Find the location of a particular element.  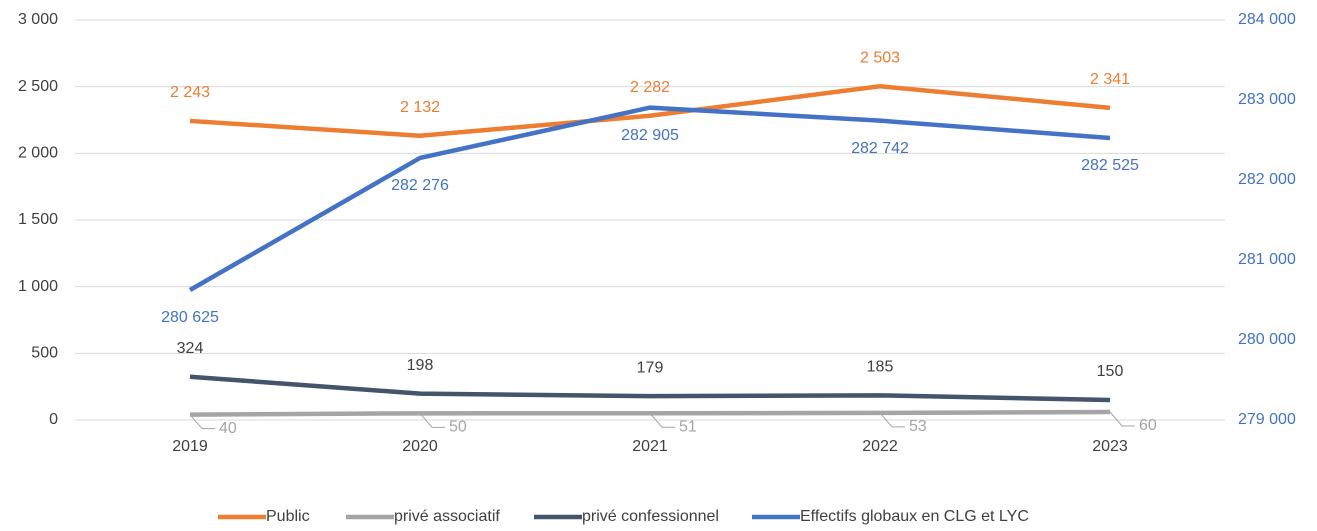

legend-label: privé confessionnel is located at coordinates (650, 516).